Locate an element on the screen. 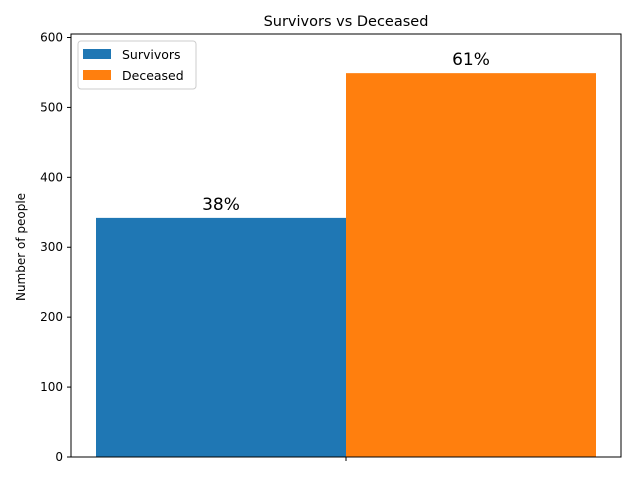  y-tick-label: 300 is located at coordinates (51, 247).